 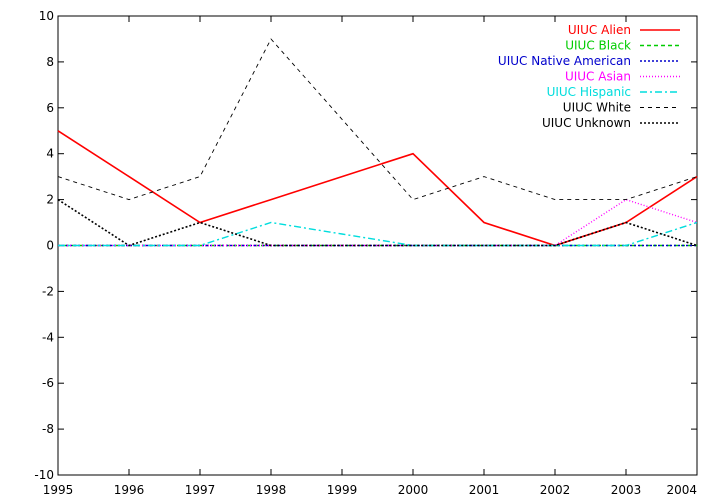 I want to click on x-tick-label: 1996, so click(x=129, y=490).